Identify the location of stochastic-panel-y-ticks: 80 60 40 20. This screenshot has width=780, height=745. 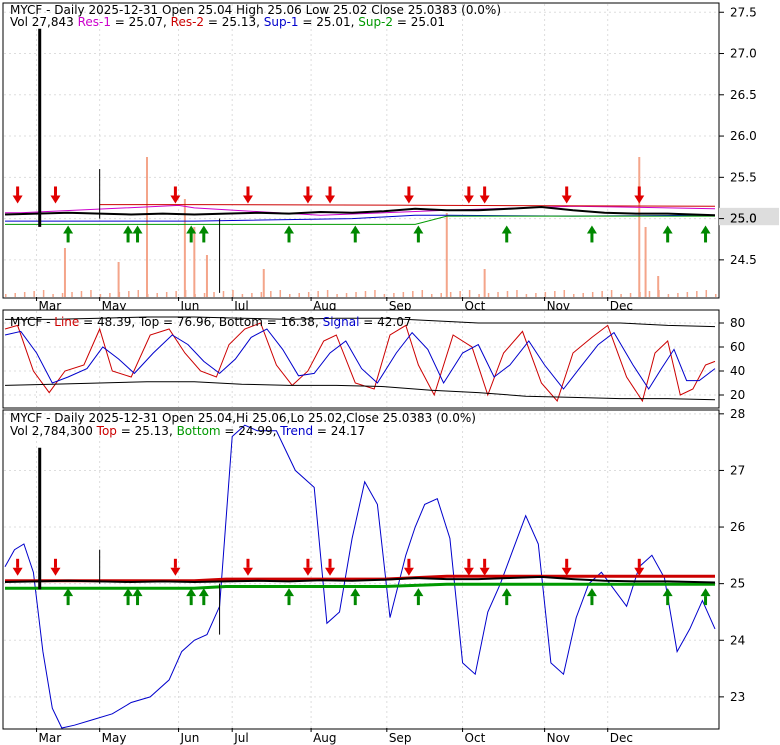
(732, 359).